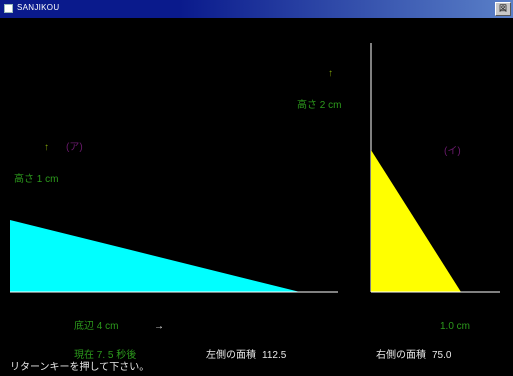 The image size is (513, 376). I want to click on left-arrow-up: ↑, so click(46, 147).